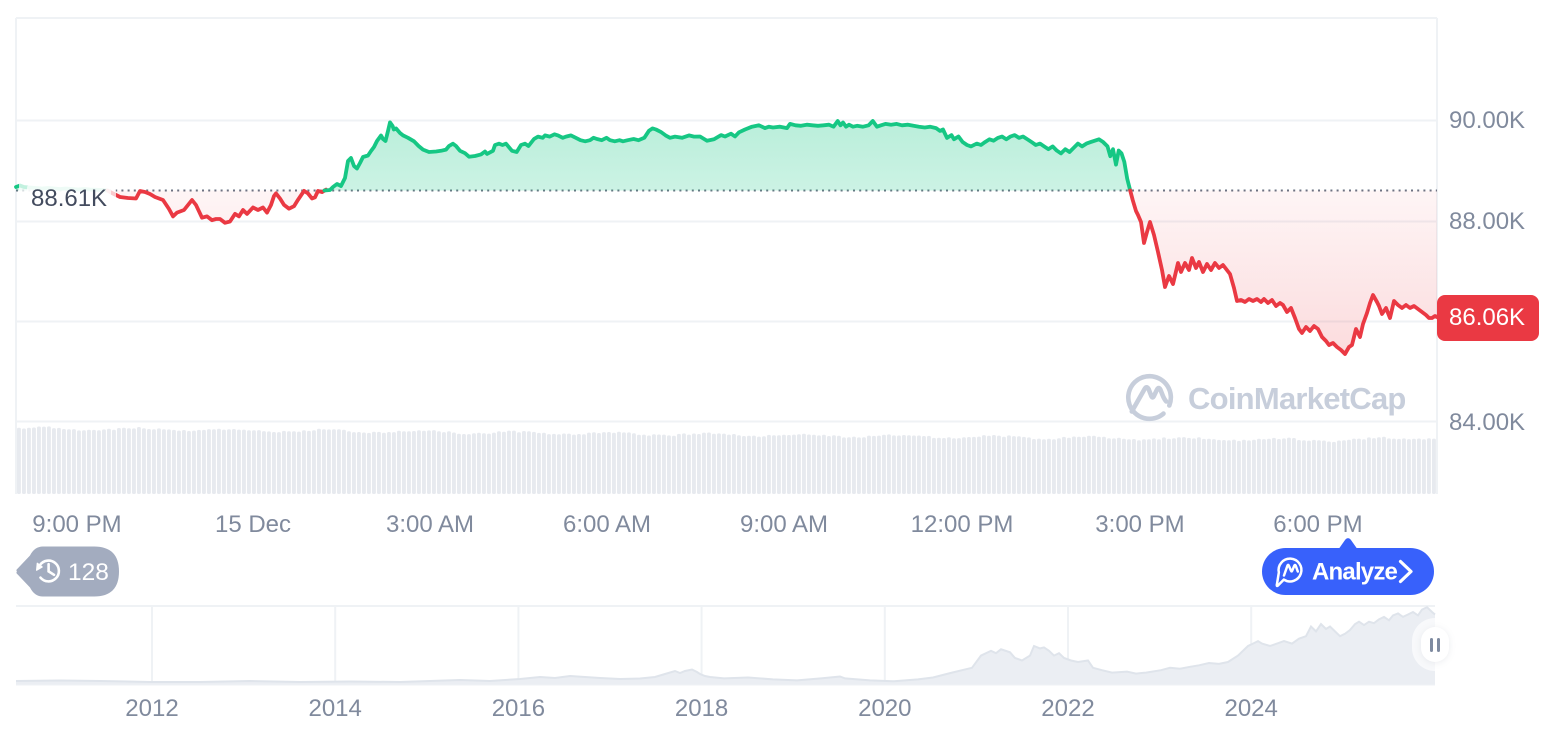 The image size is (1566, 732). I want to click on svg-text: Analyze, so click(1355, 572).